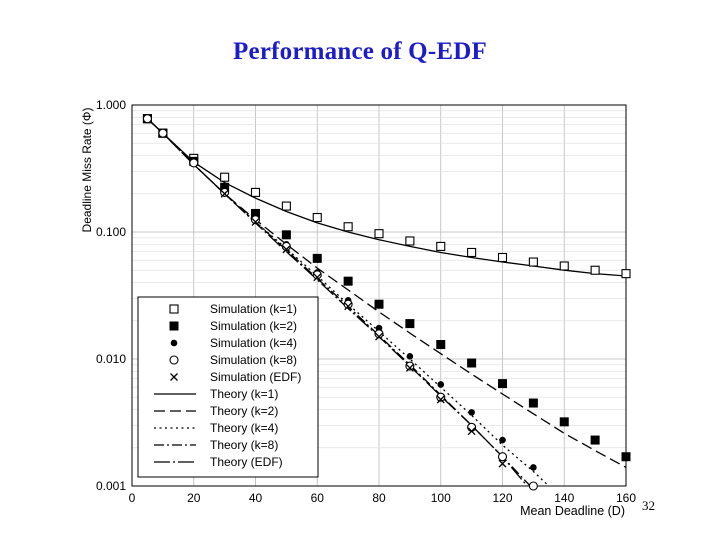 The width and height of the screenshot is (720, 540). What do you see at coordinates (244, 394) in the screenshot?
I see `legend-label: Theory (k=1)` at bounding box center [244, 394].